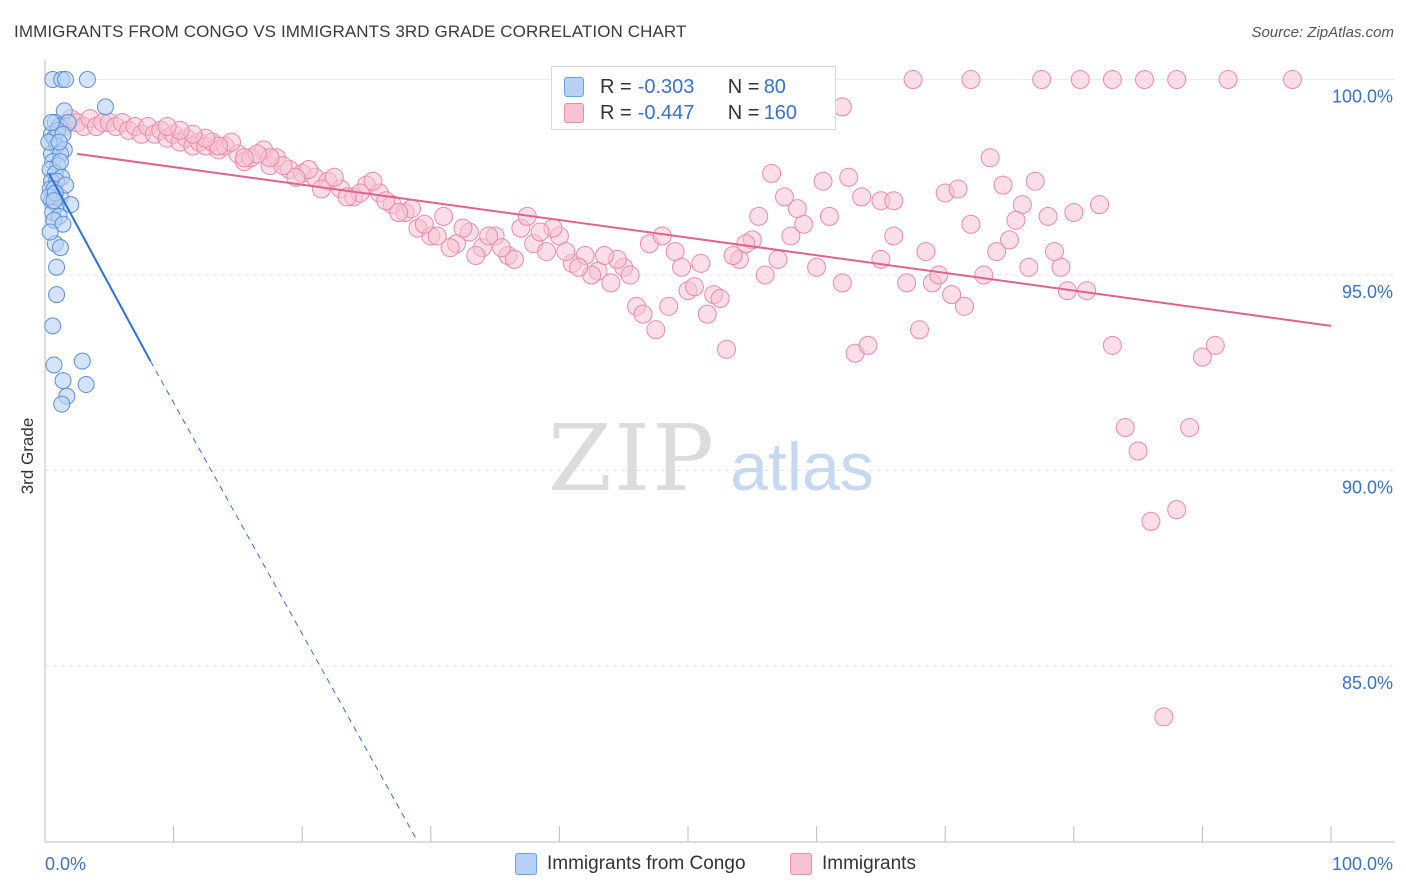 Image resolution: width=1406 pixels, height=892 pixels. I want to click on immigrants-legend-label: Immigrants, so click(869, 863).